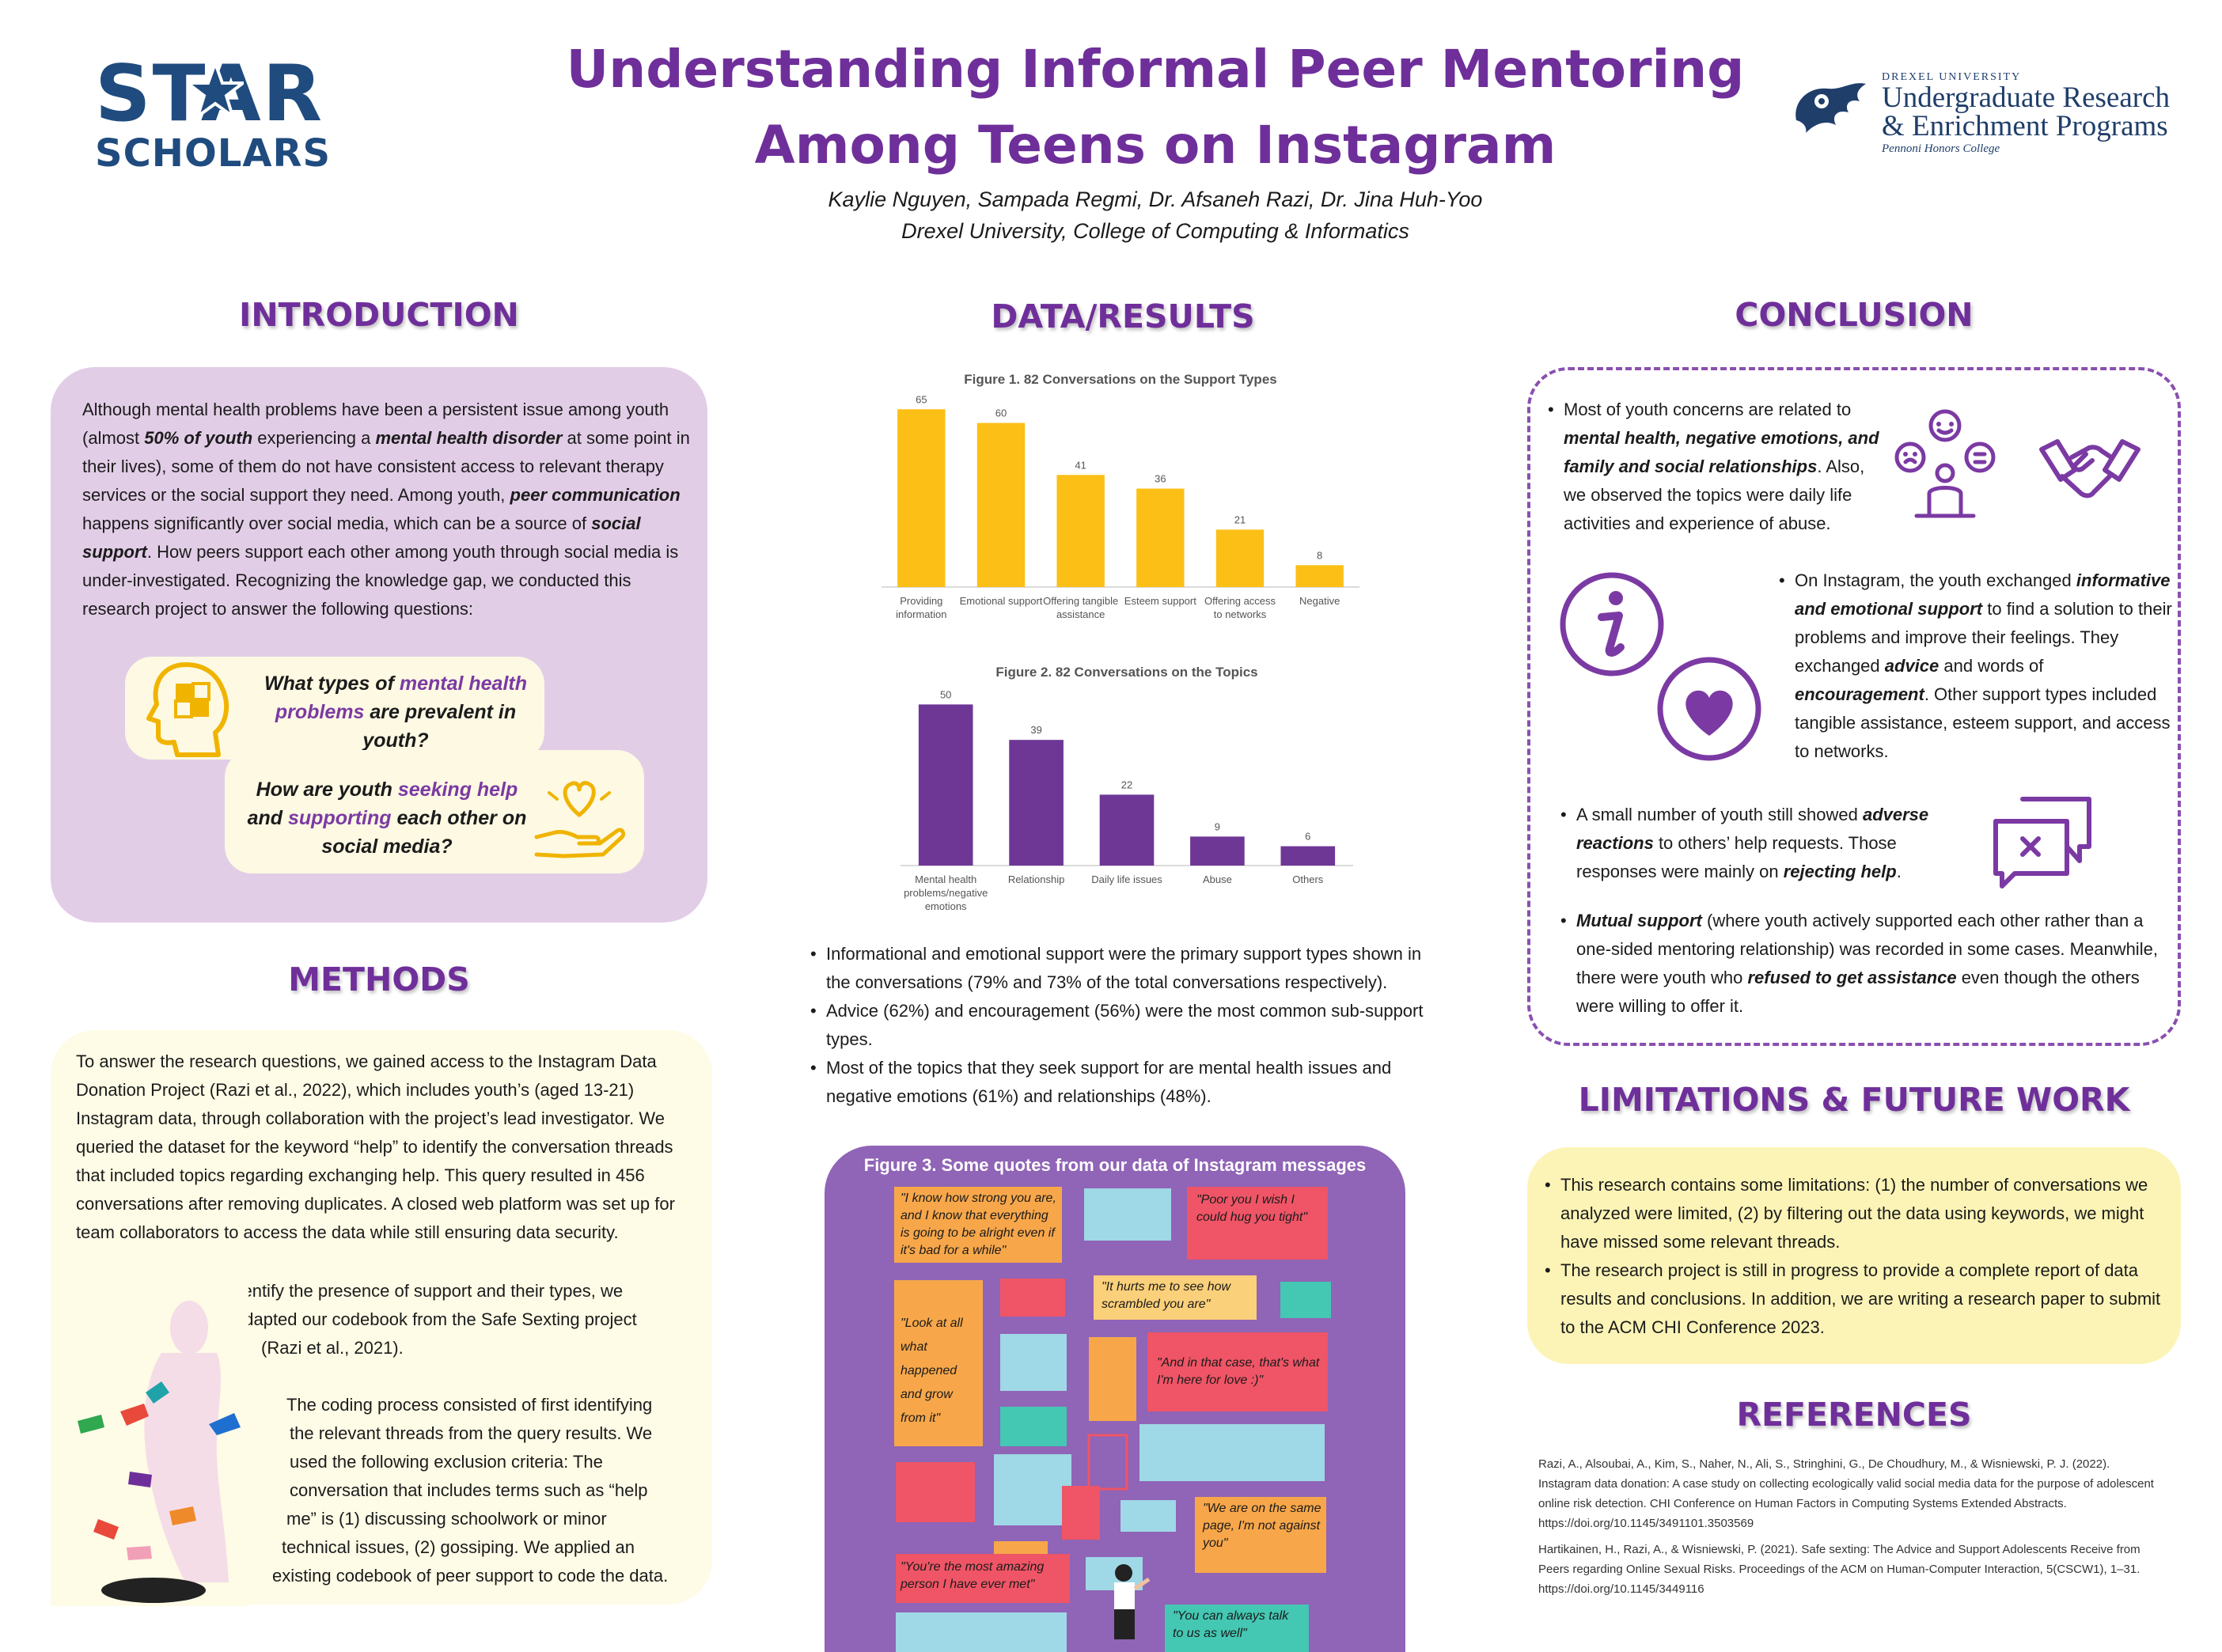 The width and height of the screenshot is (2222, 1652). Describe the element at coordinates (187, 710) in the screenshot. I see `head-puzzle-icon` at that location.